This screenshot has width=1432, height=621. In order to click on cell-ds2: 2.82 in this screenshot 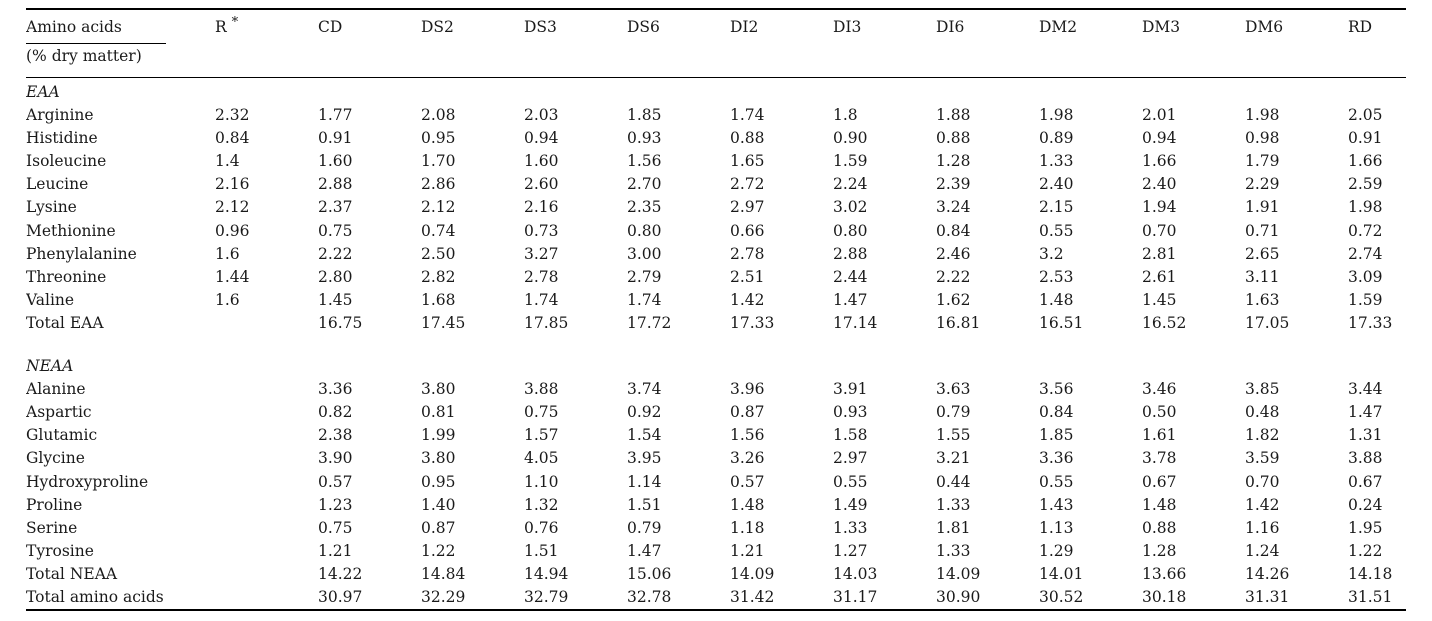, I will do `click(438, 276)`.